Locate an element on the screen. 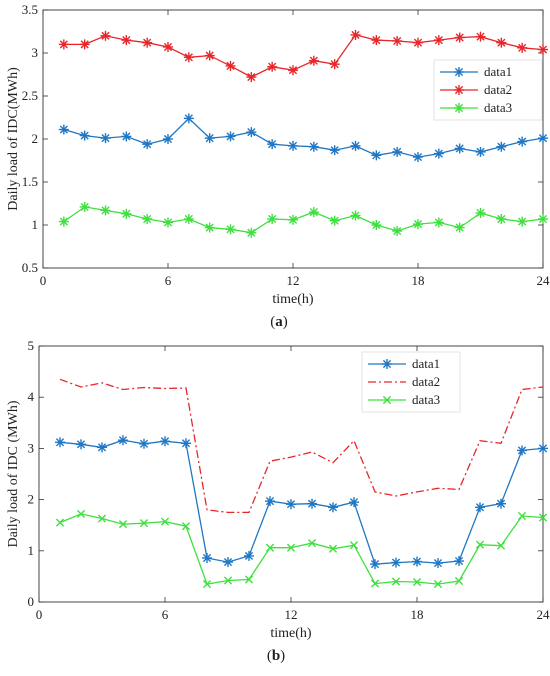  legend-marker-data2 is located at coordinates (459, 90).